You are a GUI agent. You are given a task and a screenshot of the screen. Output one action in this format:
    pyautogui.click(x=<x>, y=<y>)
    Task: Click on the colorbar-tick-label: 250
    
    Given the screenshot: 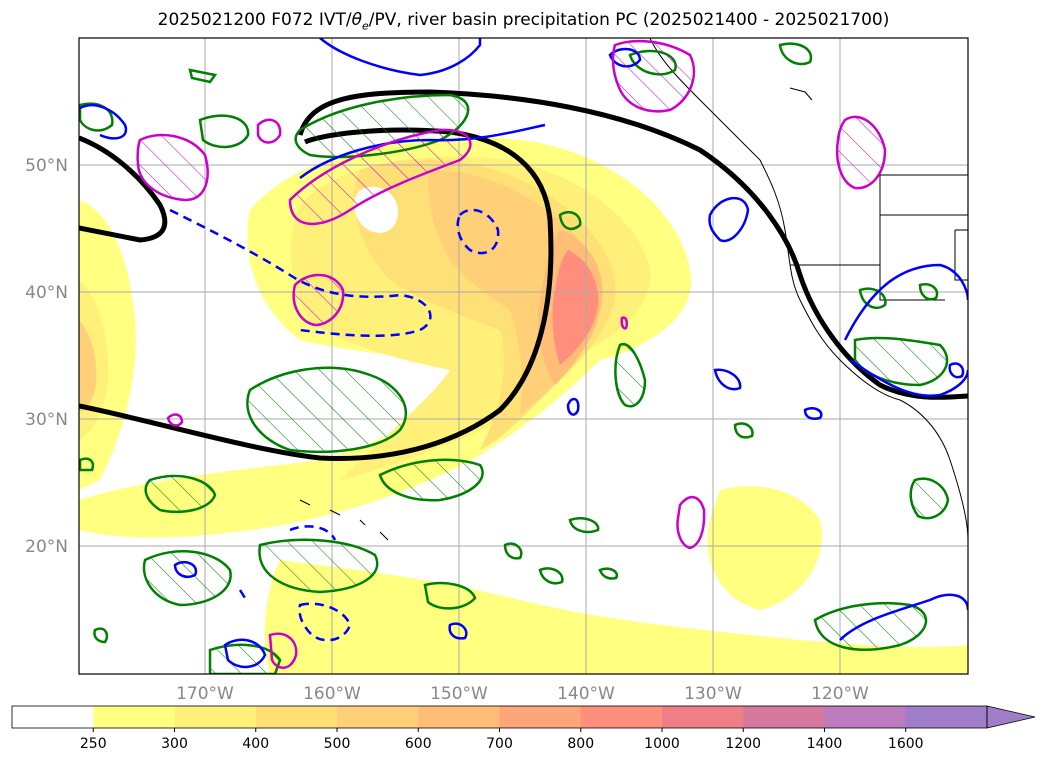 What is the action you would take?
    pyautogui.click(x=93, y=744)
    